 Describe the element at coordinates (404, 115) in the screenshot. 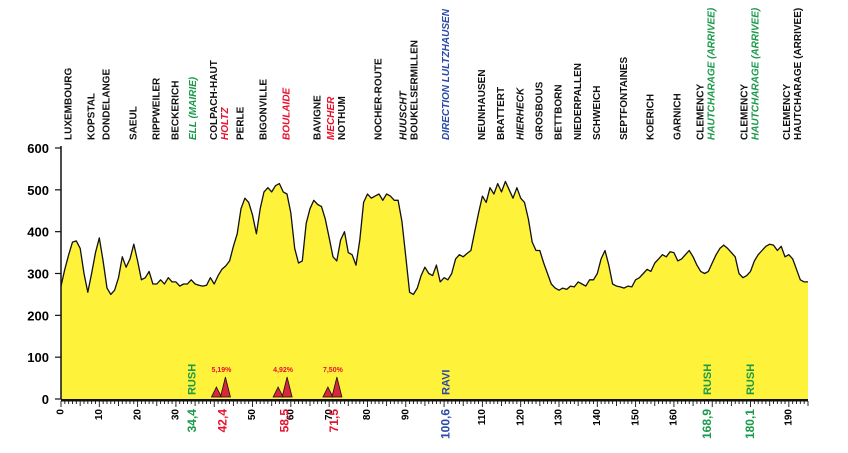

I see `place-name: HUUSCHT` at that location.